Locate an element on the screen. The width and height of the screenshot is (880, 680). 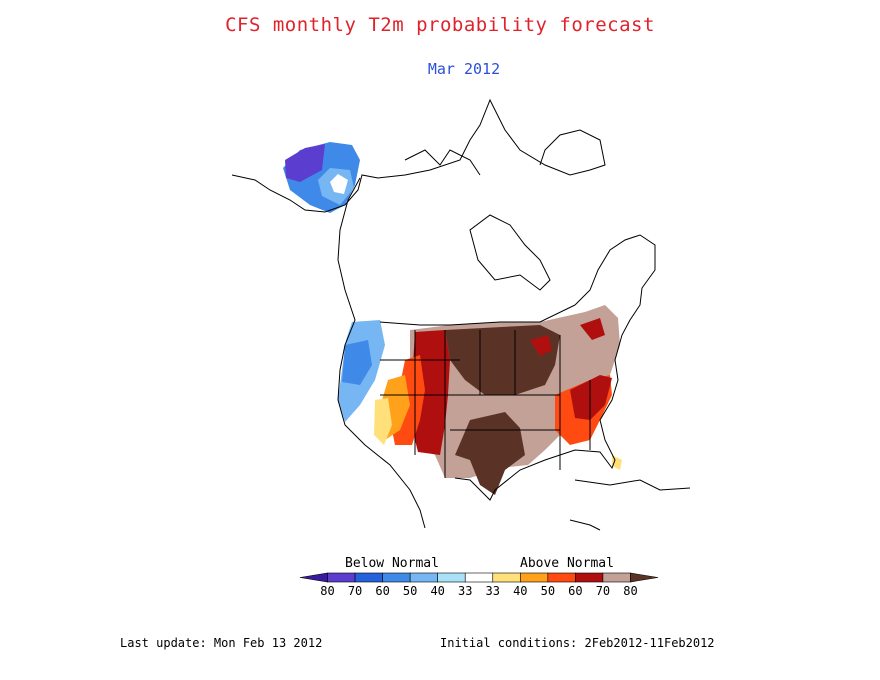
initial-conditions: Initial conditions: 2Feb2012-11Feb2012 is located at coordinates (577, 643).